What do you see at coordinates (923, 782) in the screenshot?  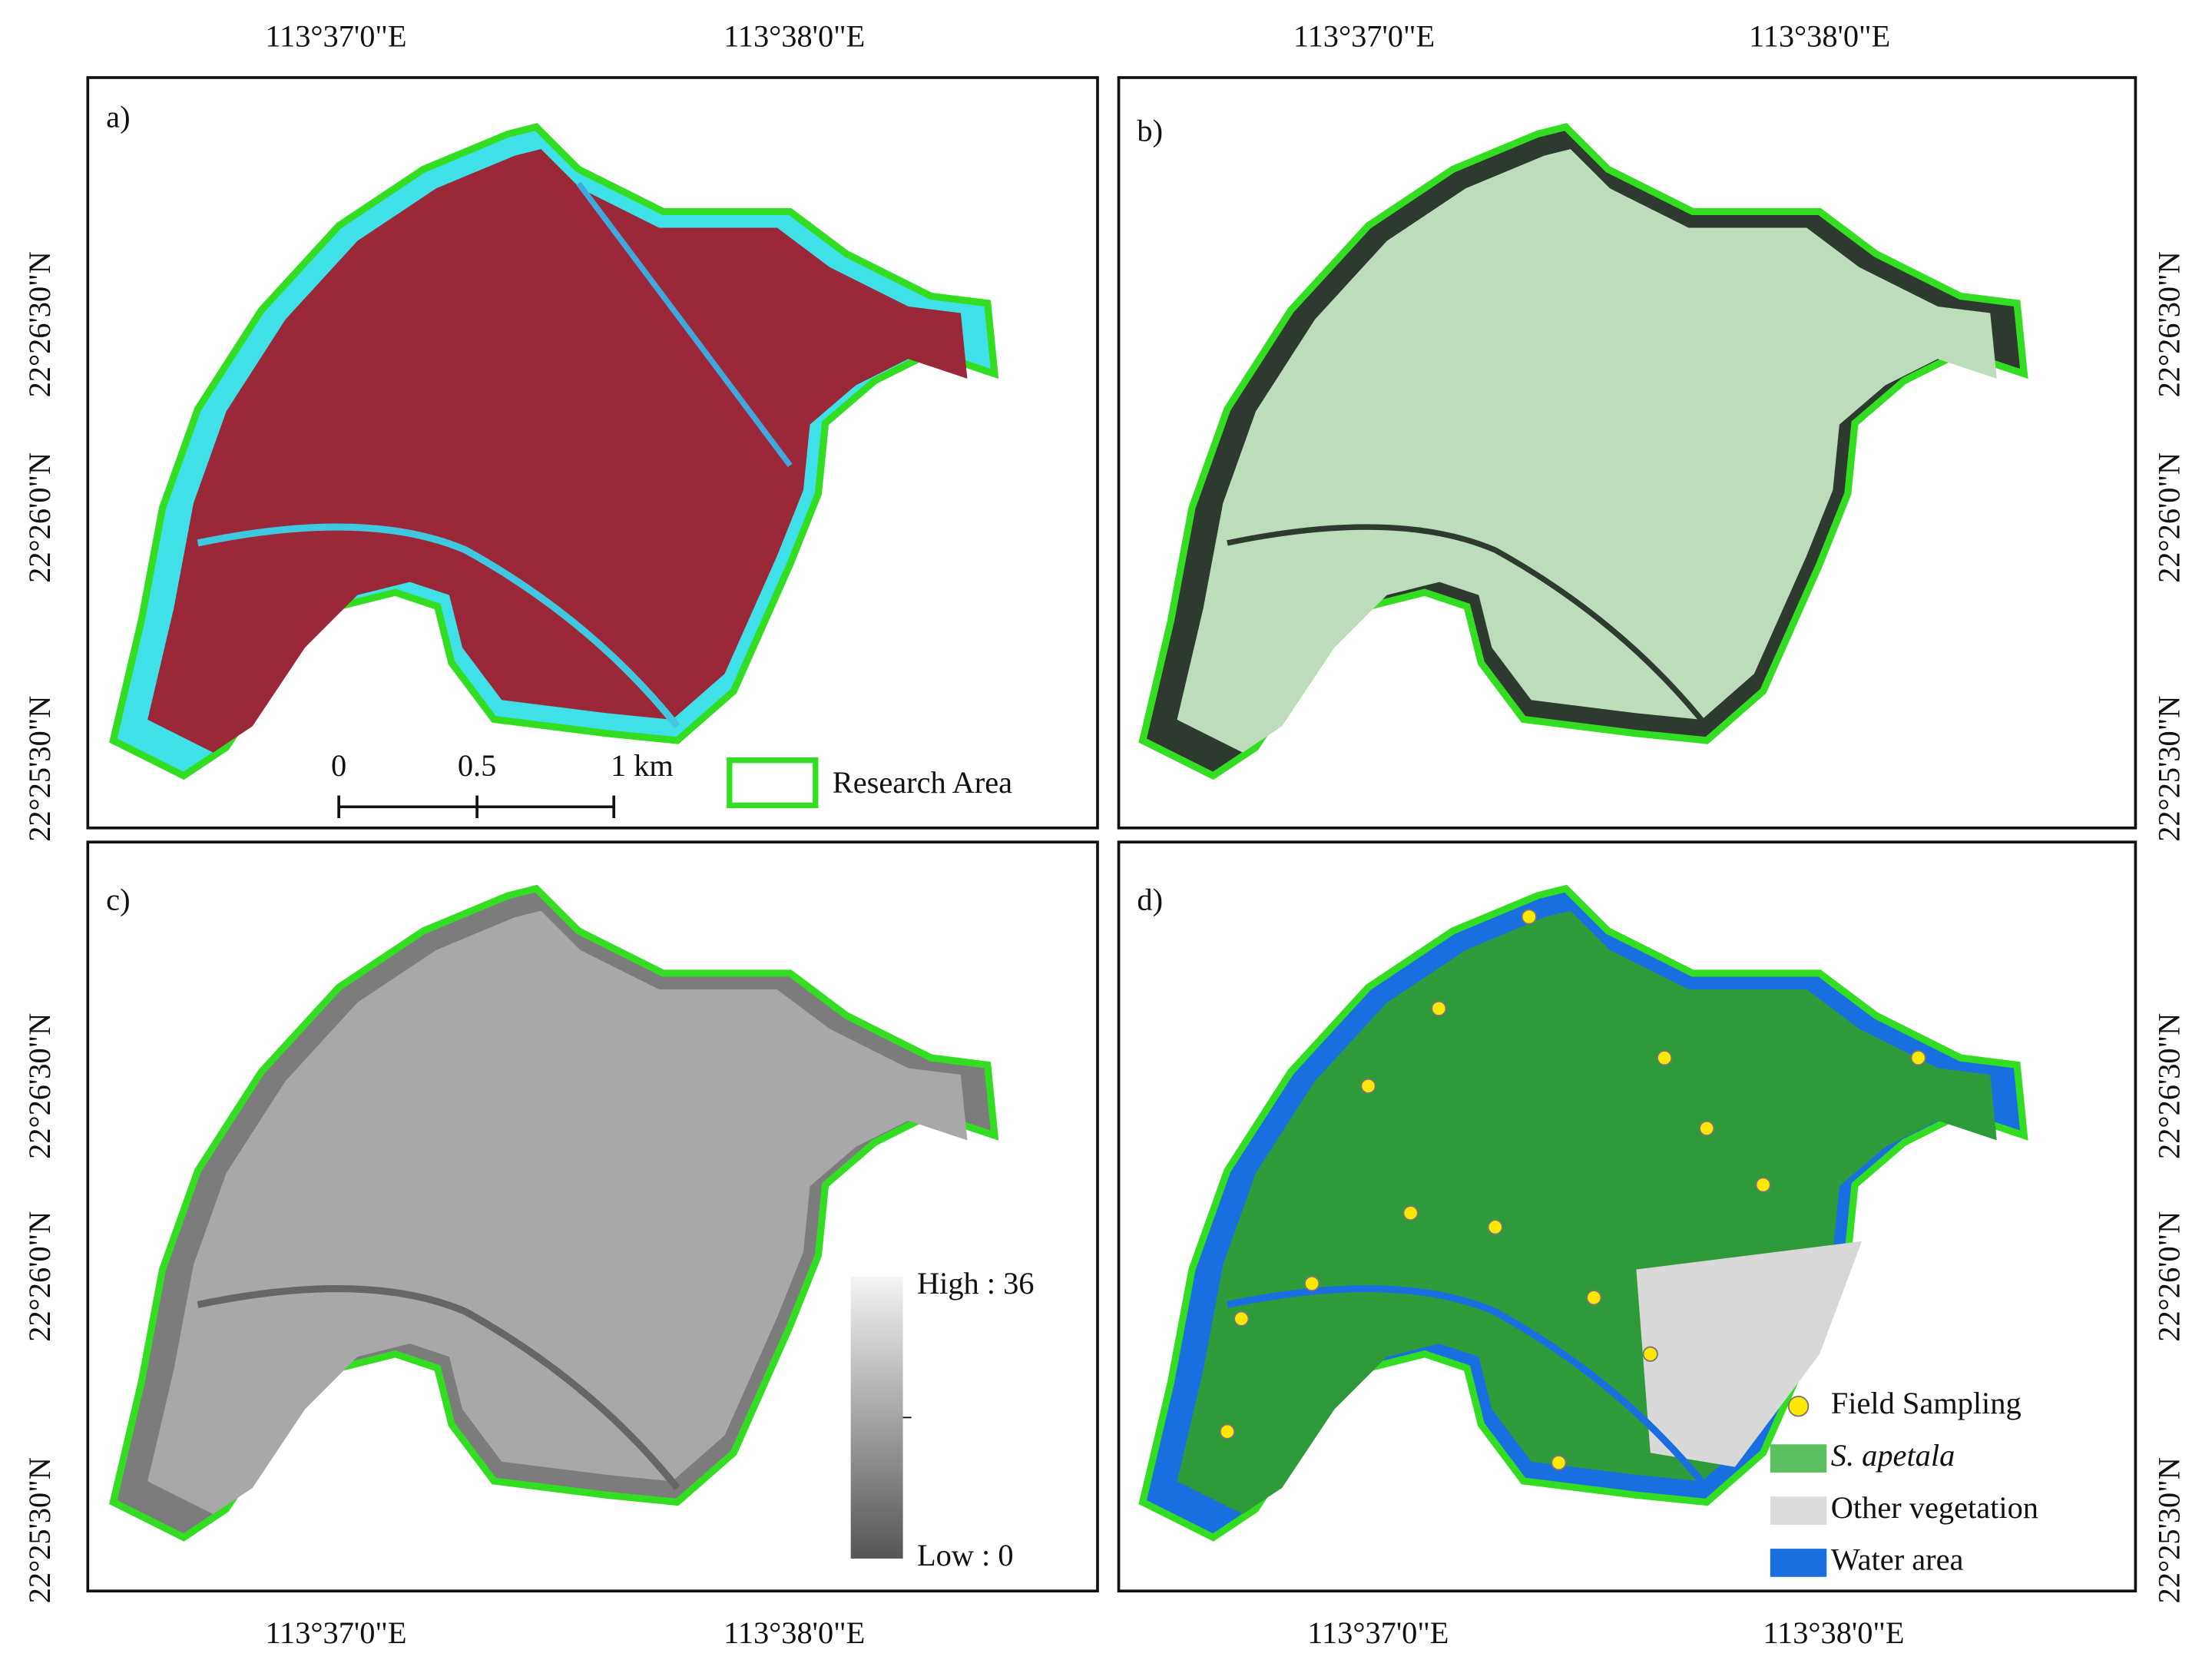 I see `legend-label: Research Area` at bounding box center [923, 782].